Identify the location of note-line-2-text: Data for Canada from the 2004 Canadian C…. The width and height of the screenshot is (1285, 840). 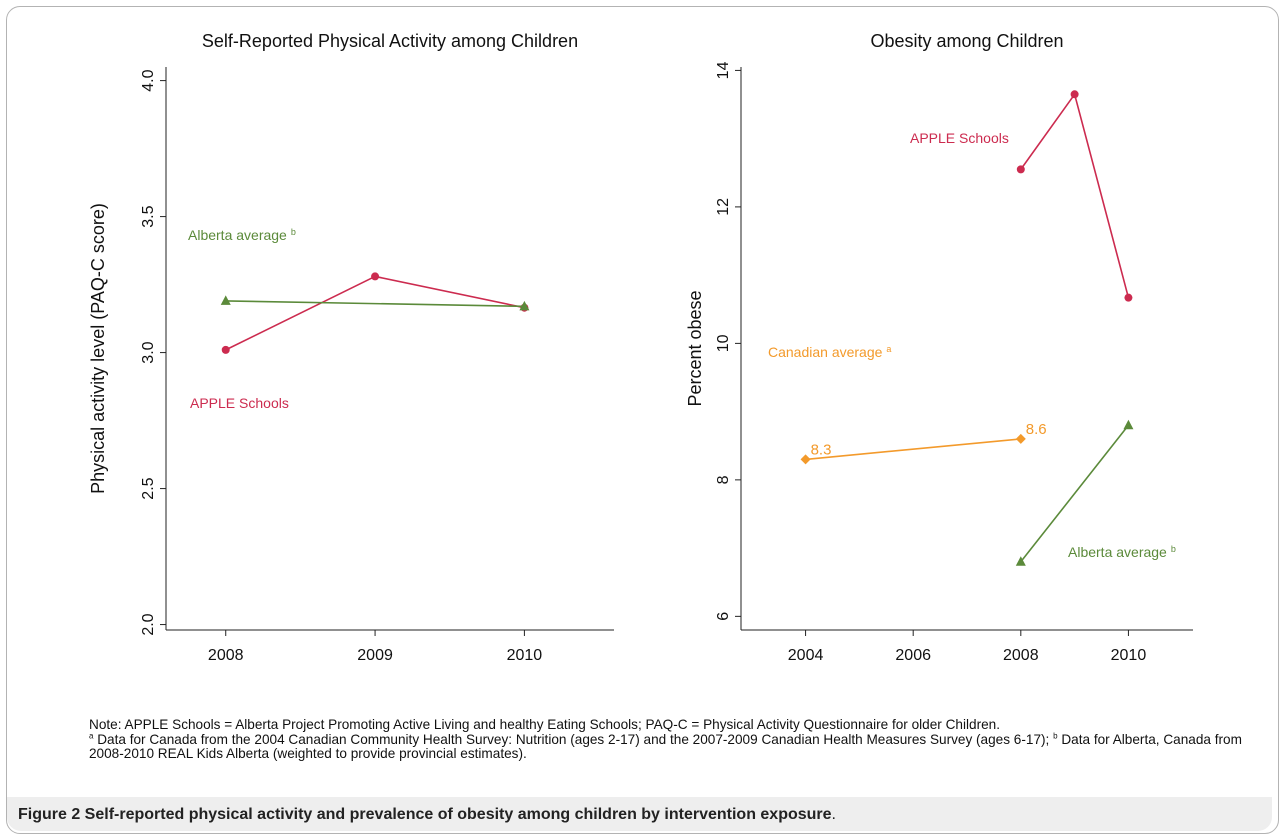
(573, 739).